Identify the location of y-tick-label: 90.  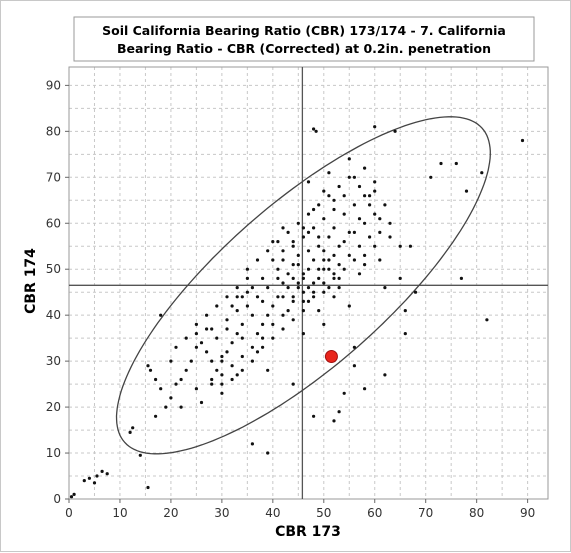
(53, 85).